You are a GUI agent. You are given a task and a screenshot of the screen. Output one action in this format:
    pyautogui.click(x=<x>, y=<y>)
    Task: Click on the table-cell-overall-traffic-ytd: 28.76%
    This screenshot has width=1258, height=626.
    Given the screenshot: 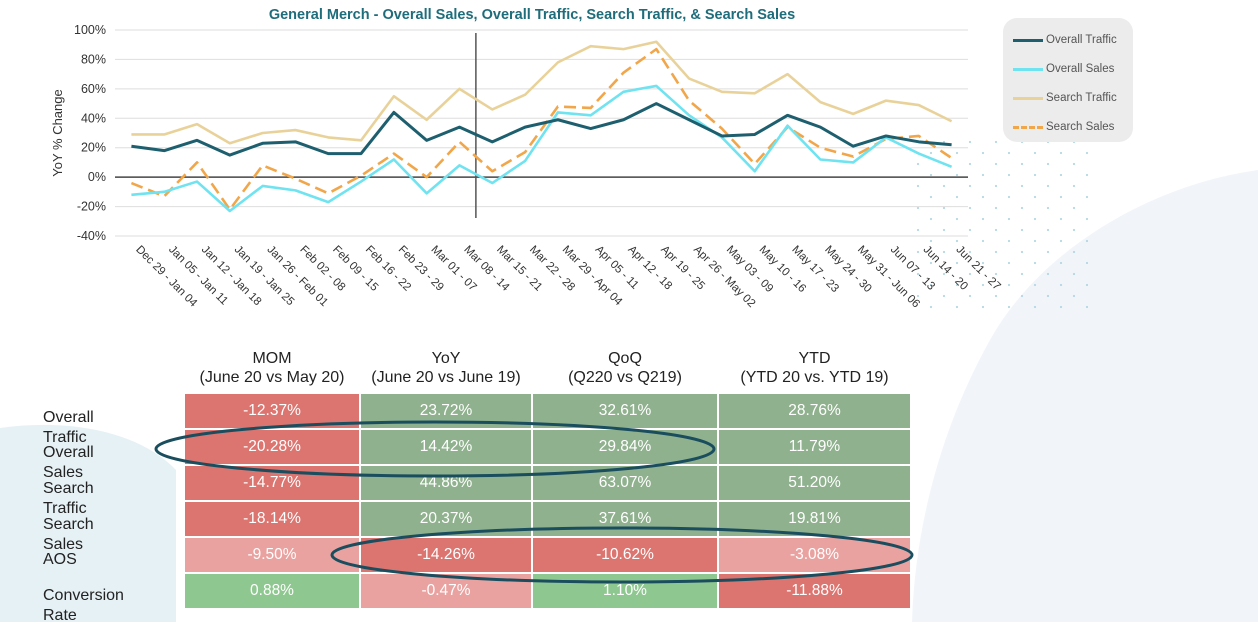 What is the action you would take?
    pyautogui.click(x=814, y=411)
    